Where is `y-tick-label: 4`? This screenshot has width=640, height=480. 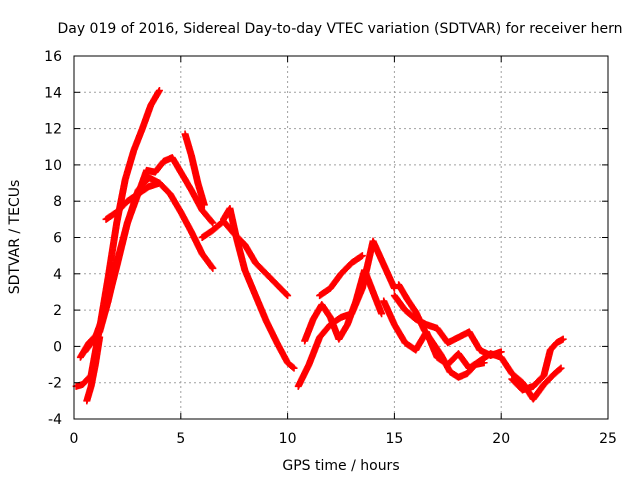
y-tick-label: 4 is located at coordinates (57, 275).